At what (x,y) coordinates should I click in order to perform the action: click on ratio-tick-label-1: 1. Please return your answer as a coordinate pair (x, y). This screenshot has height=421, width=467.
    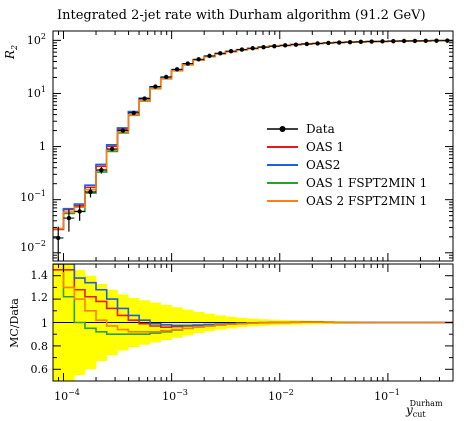
    Looking at the image, I should click on (44, 323).